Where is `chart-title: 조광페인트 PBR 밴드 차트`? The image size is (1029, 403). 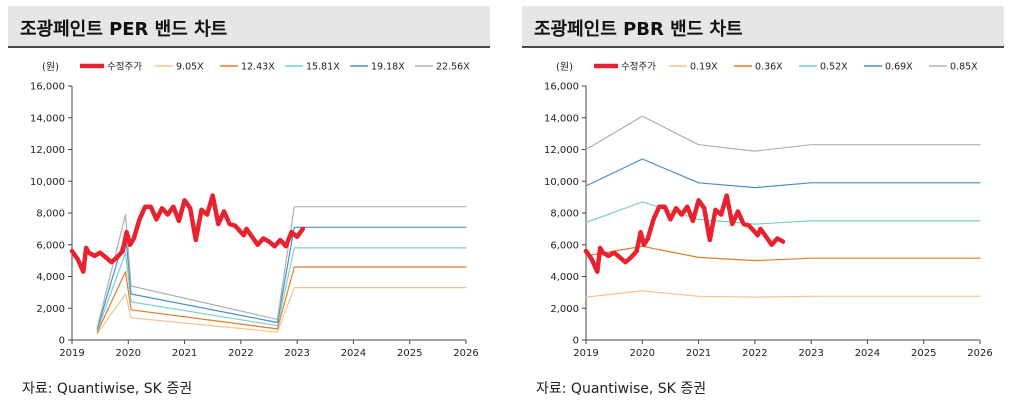 chart-title: 조광페인트 PBR 밴드 차트 is located at coordinates (638, 29).